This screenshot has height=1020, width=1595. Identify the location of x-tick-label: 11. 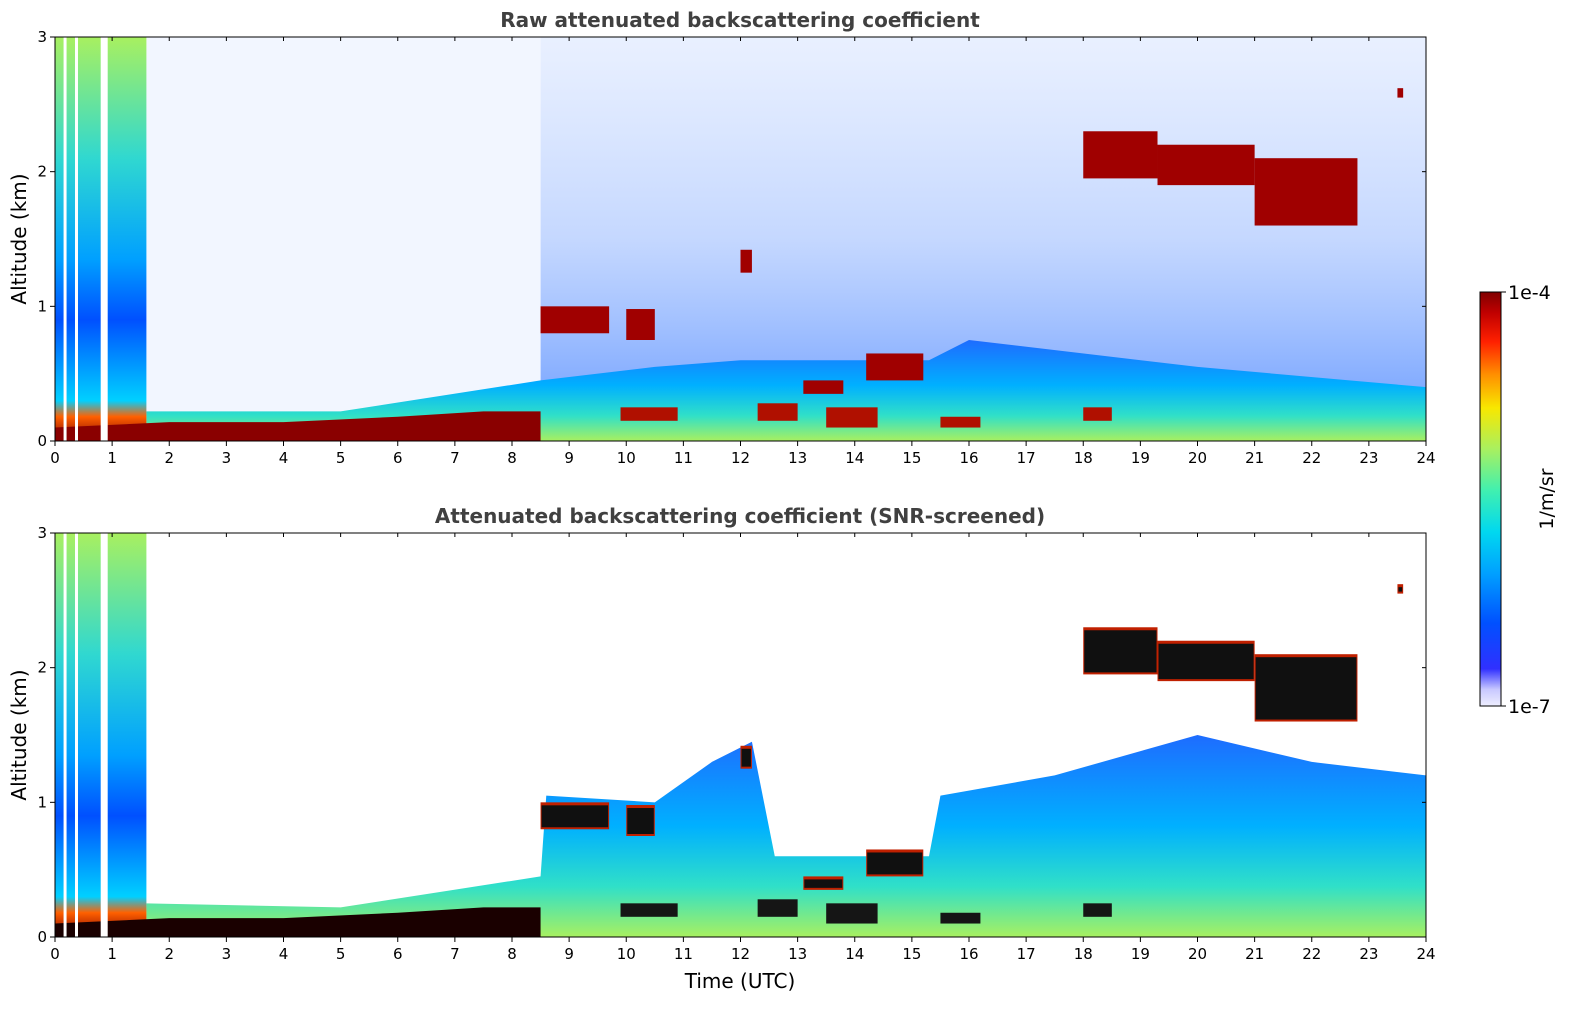
(683, 458).